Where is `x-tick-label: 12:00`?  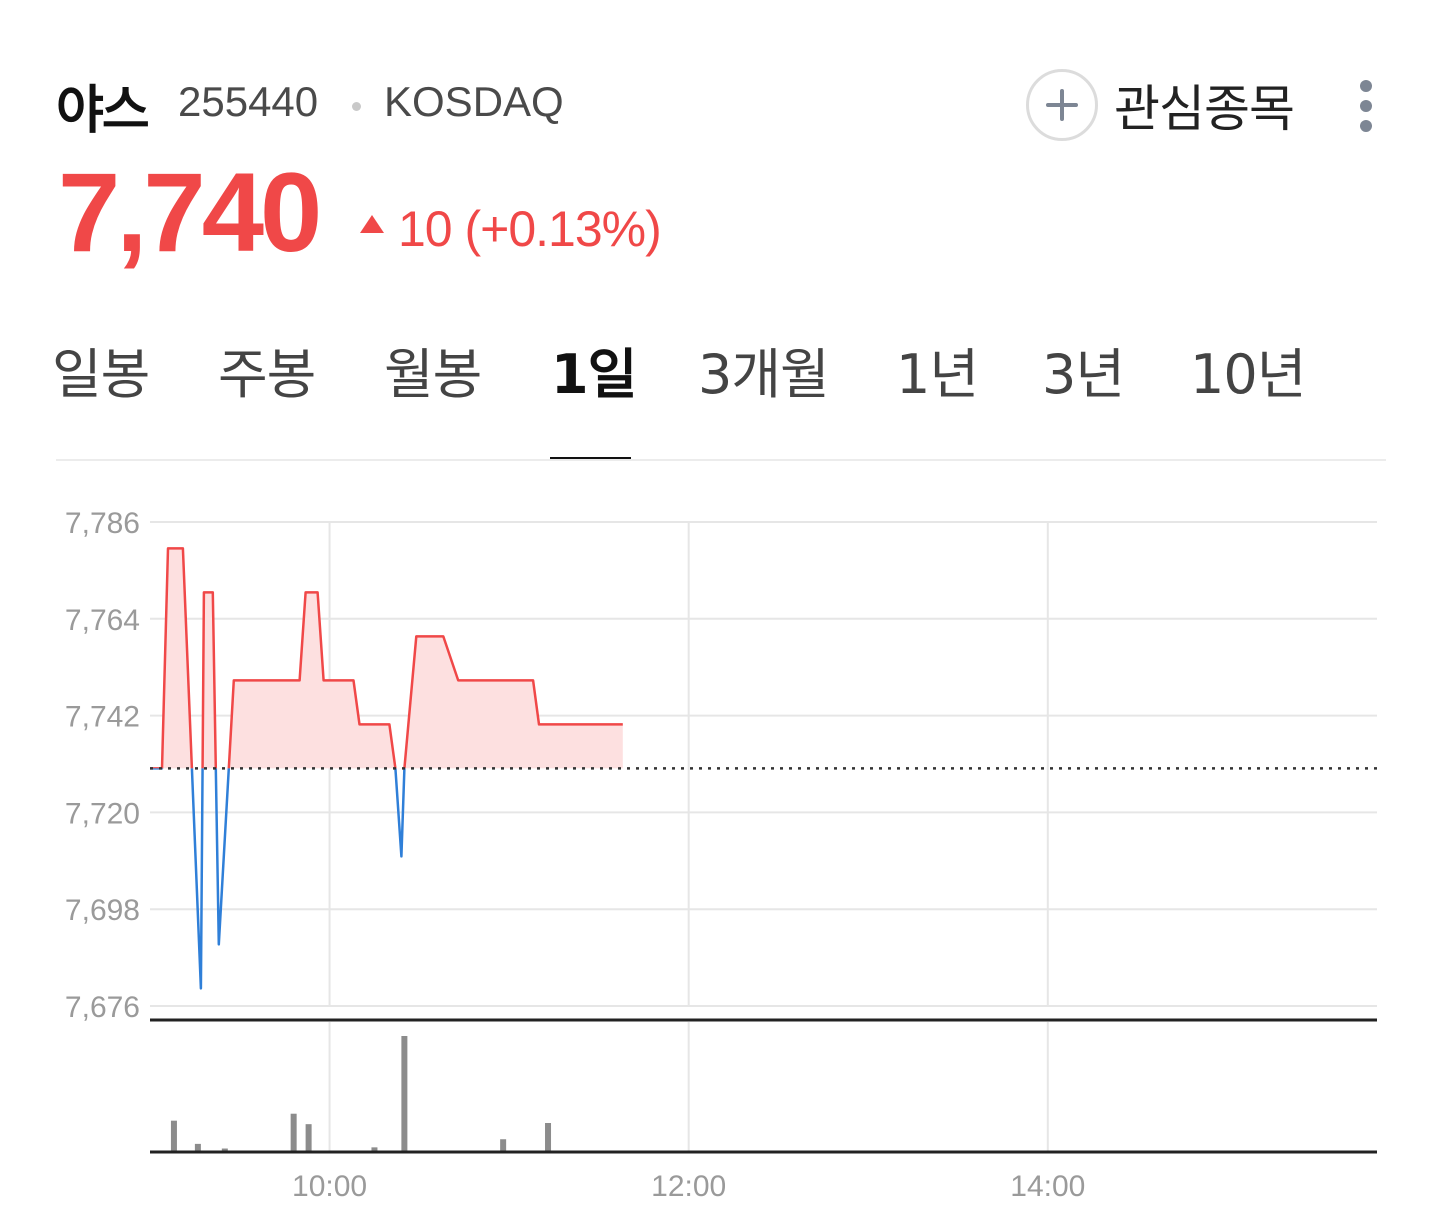 x-tick-label: 12:00 is located at coordinates (688, 1186).